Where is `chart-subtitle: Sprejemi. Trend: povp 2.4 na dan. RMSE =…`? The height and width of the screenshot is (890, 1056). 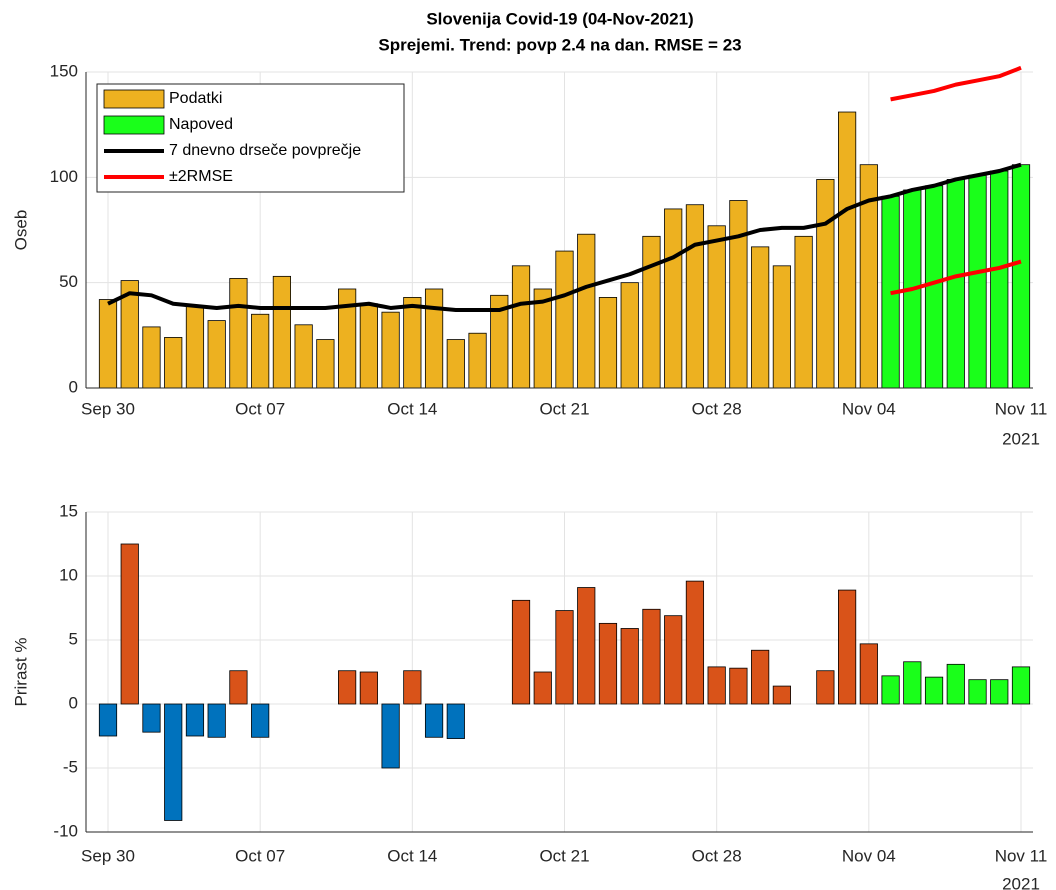
chart-subtitle: Sprejemi. Trend: povp 2.4 na dan. RMSE =… is located at coordinates (559, 44).